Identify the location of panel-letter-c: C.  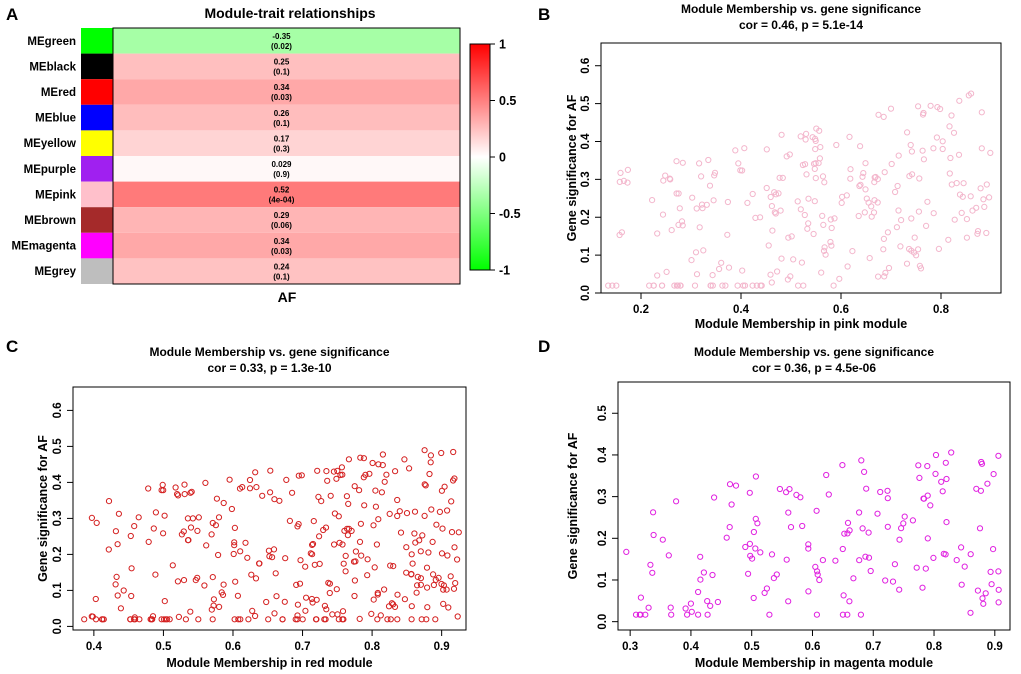
(12, 346).